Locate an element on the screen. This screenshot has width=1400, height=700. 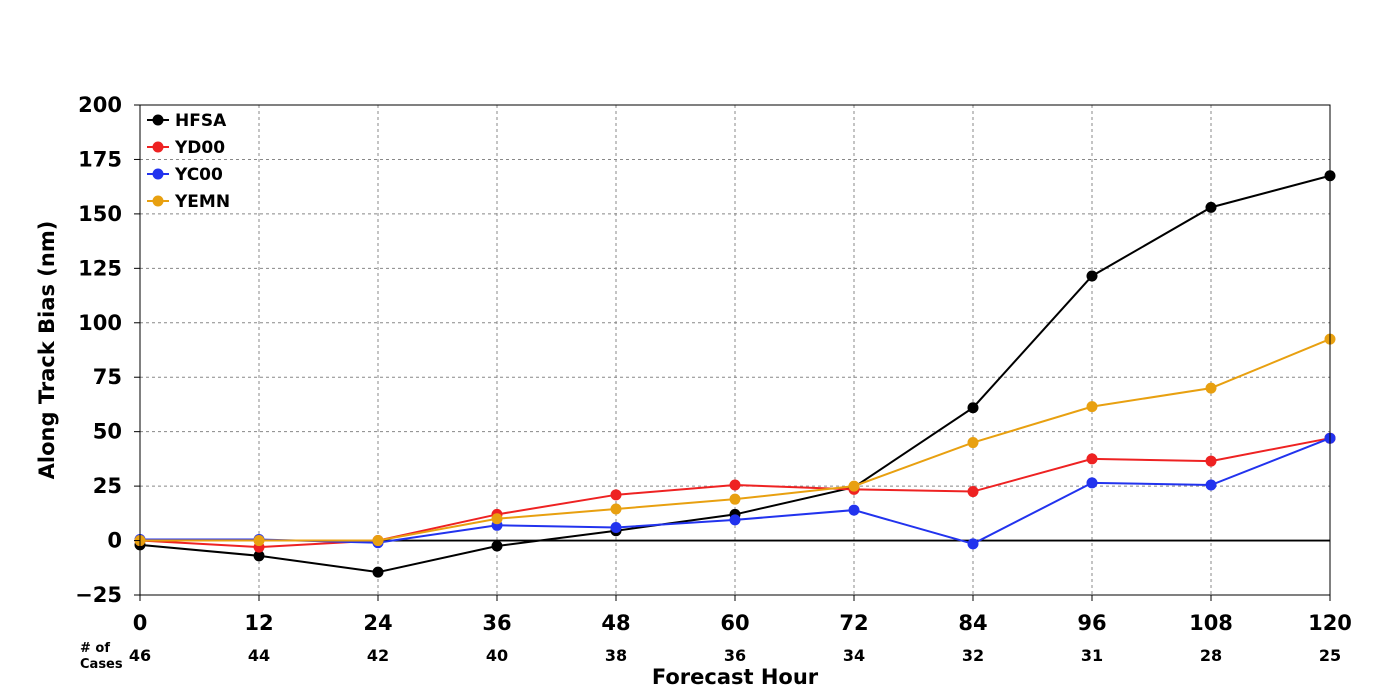
case-count: 28 is located at coordinates (1211, 655).